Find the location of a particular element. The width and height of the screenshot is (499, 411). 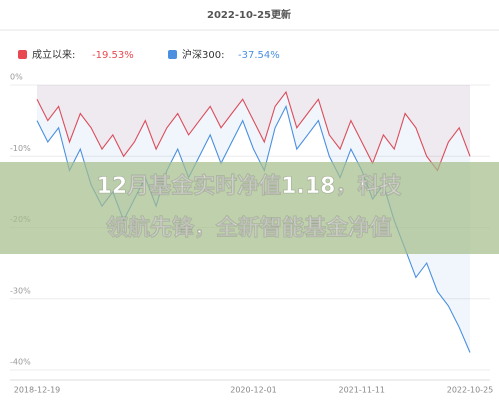

legend-label: 沪深300: is located at coordinates (203, 54).